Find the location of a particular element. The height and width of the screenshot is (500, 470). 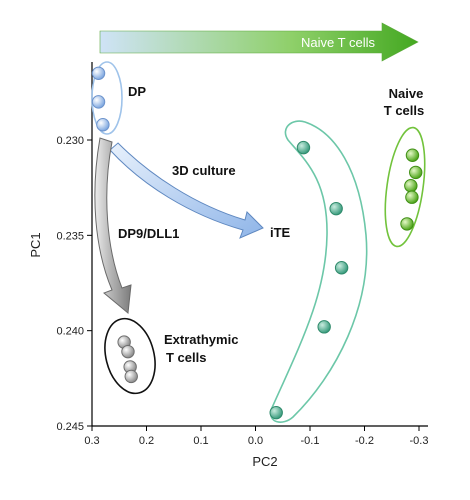

naive-enclosure is located at coordinates (405, 187).